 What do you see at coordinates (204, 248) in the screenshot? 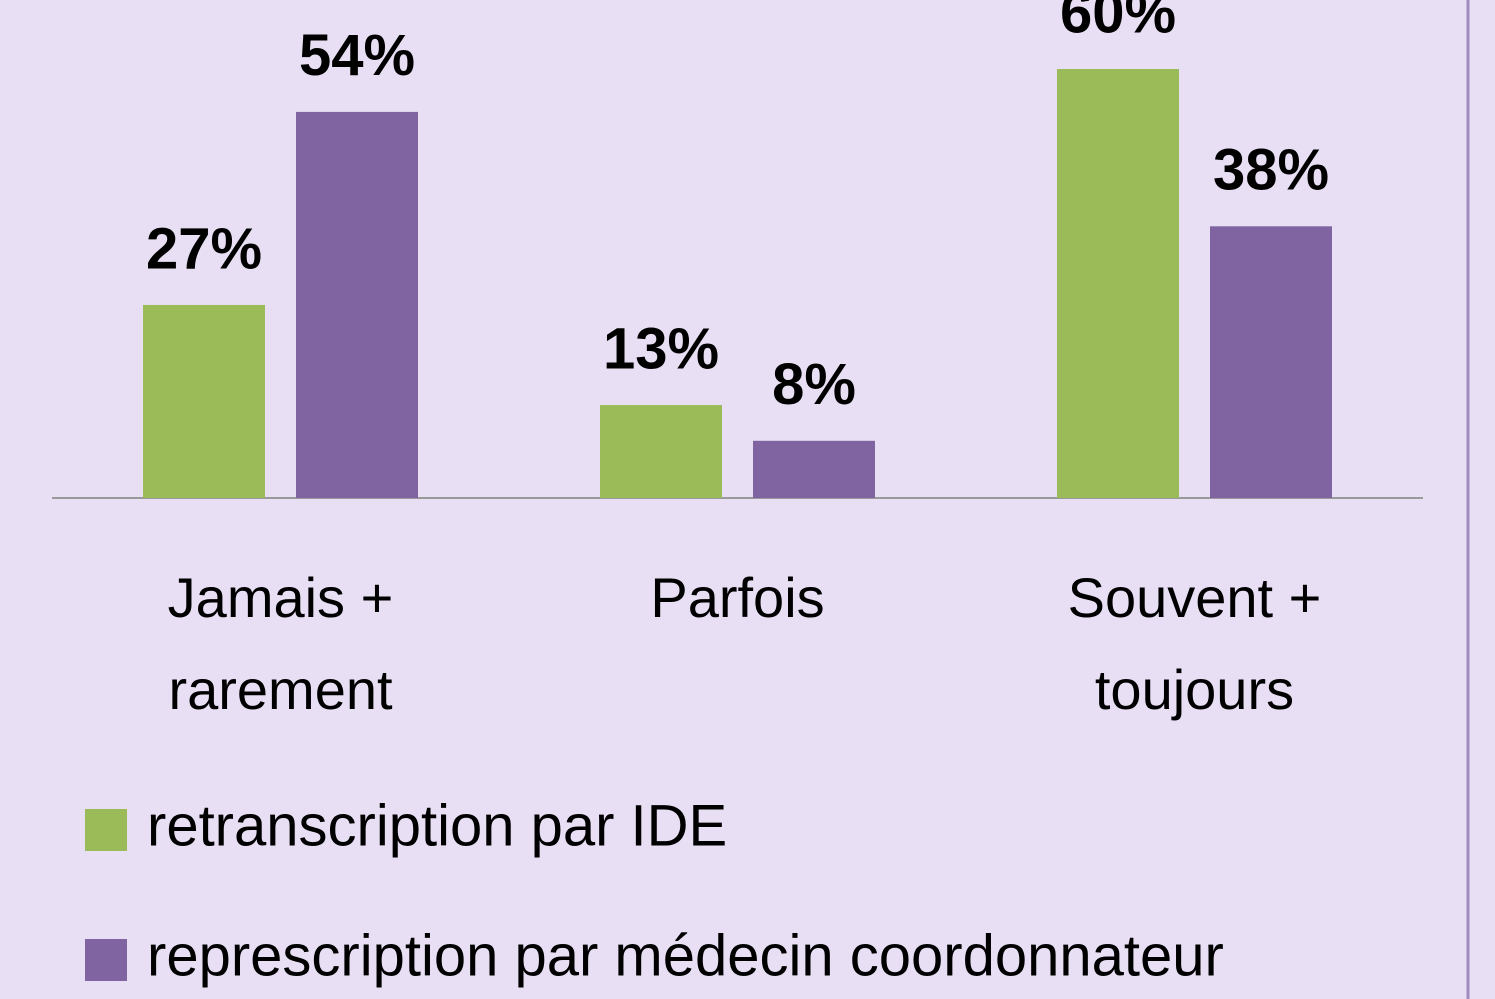
I see `value-label: 27%` at bounding box center [204, 248].